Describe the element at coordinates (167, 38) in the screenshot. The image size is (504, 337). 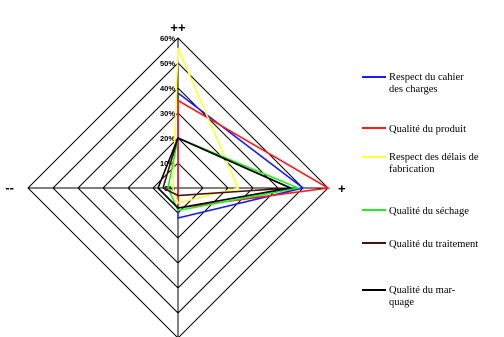
I see `tick-label: 60%` at that location.